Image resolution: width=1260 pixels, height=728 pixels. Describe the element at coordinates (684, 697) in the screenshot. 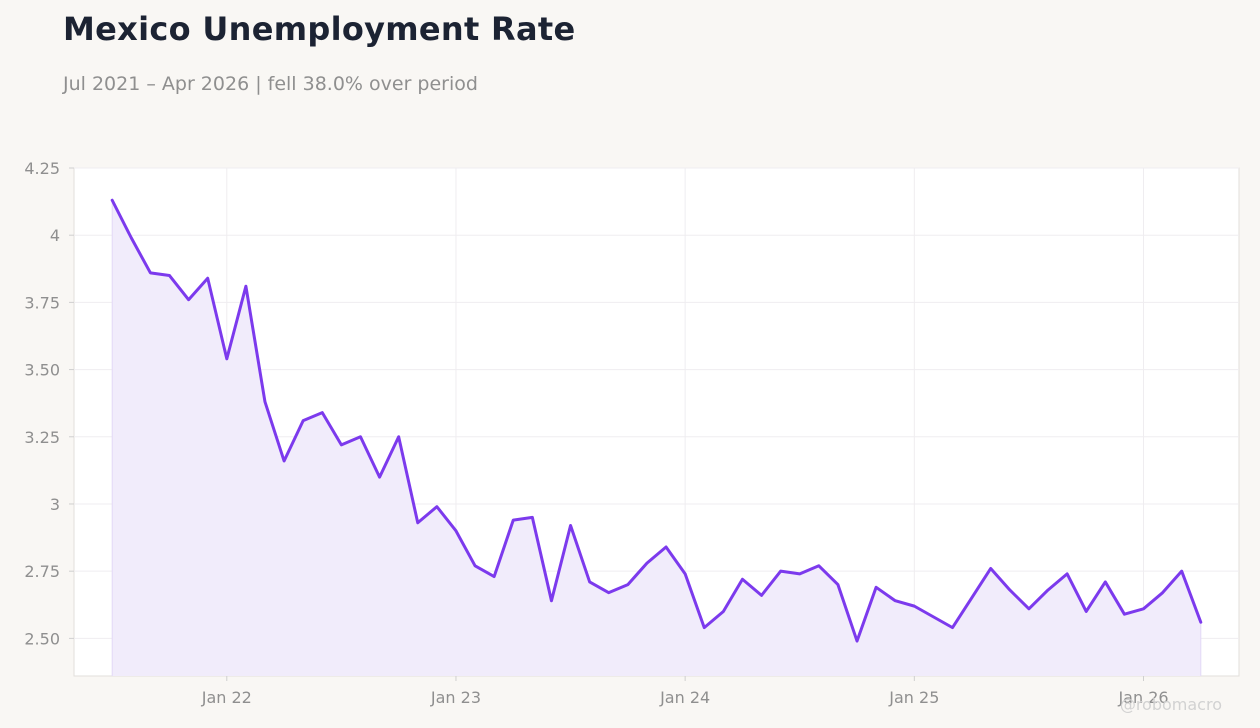

I see `x-tick-label: Jan 24` at that location.